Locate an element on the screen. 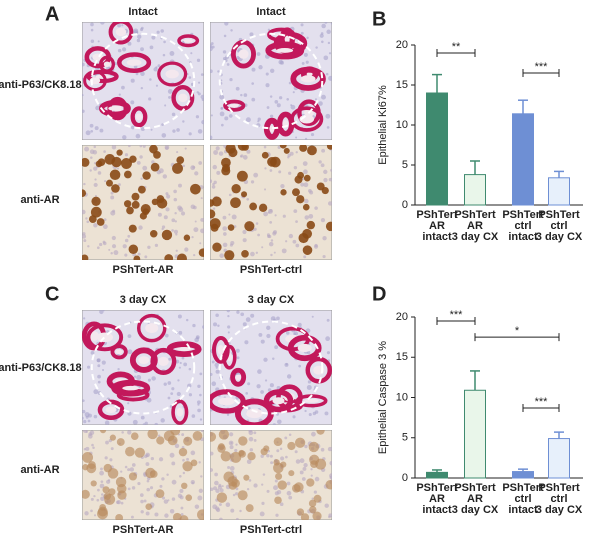 This screenshot has width=600, height=539. micrograph-content is located at coordinates (143, 81).